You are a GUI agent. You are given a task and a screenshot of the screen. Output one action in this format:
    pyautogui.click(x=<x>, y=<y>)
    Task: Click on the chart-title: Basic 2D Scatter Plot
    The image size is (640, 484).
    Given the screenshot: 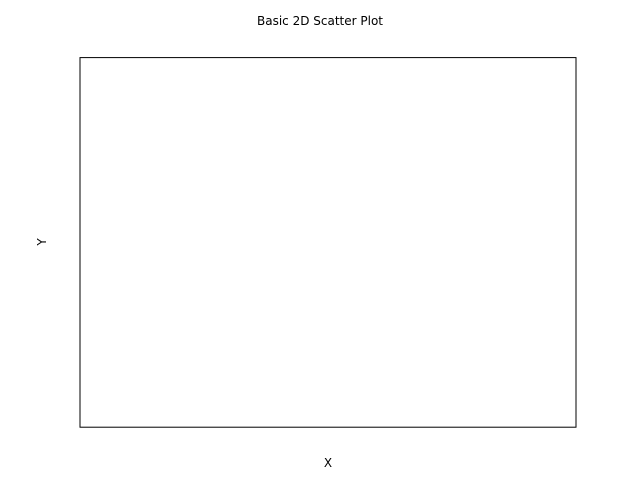 What is the action you would take?
    pyautogui.click(x=320, y=21)
    